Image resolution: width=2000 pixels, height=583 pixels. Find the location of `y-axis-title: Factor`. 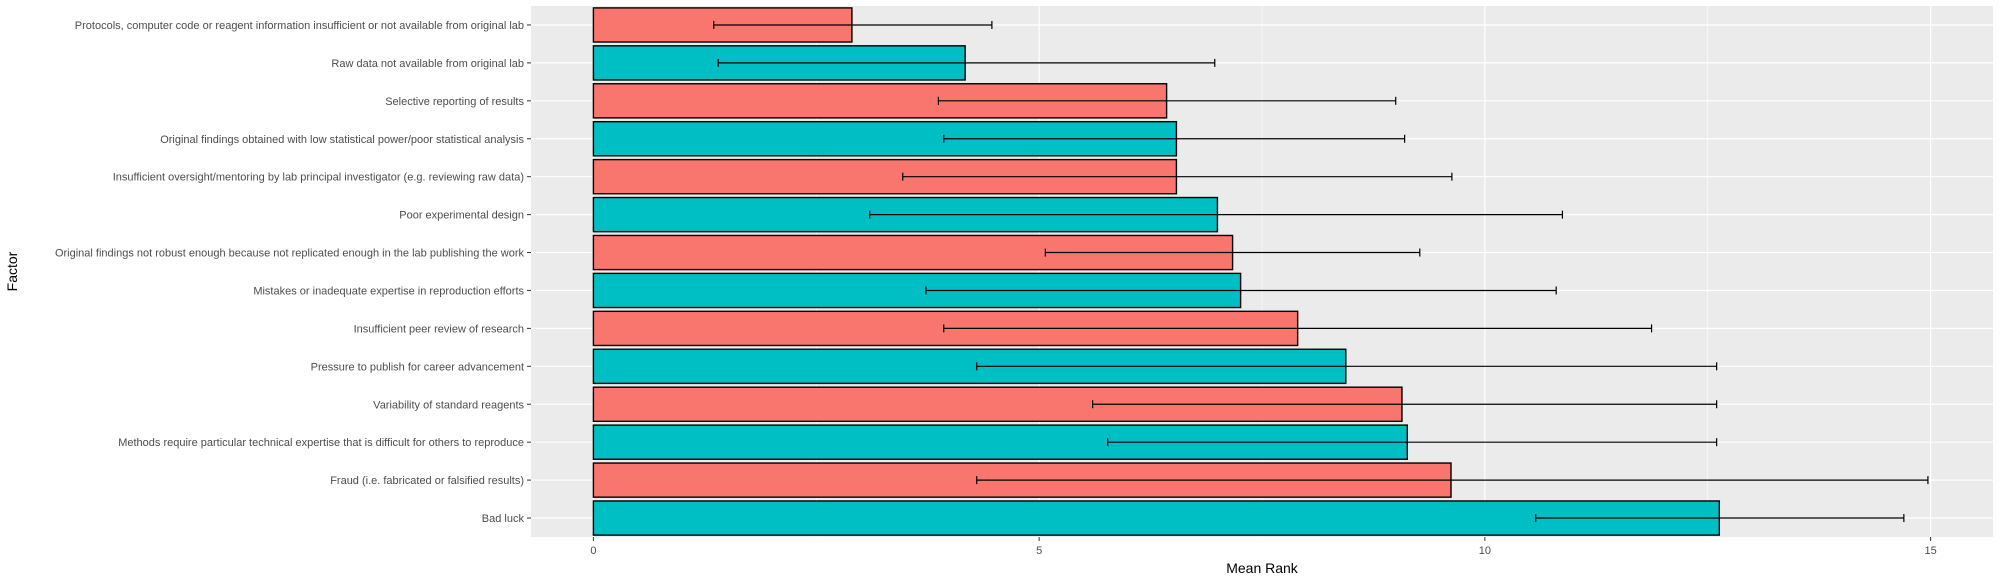

y-axis-title: Factor is located at coordinates (12, 271).